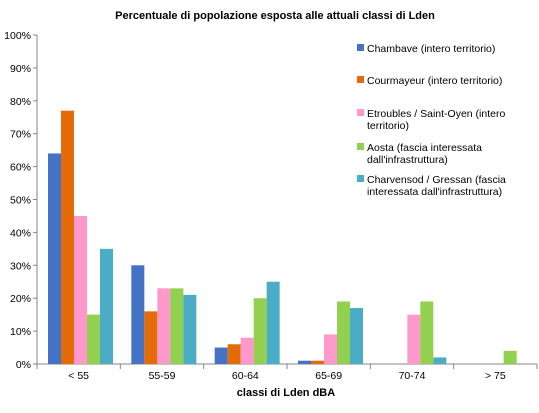 The width and height of the screenshot is (539, 413). What do you see at coordinates (20, 135) in the screenshot?
I see `y-tick-label: 70%` at bounding box center [20, 135].